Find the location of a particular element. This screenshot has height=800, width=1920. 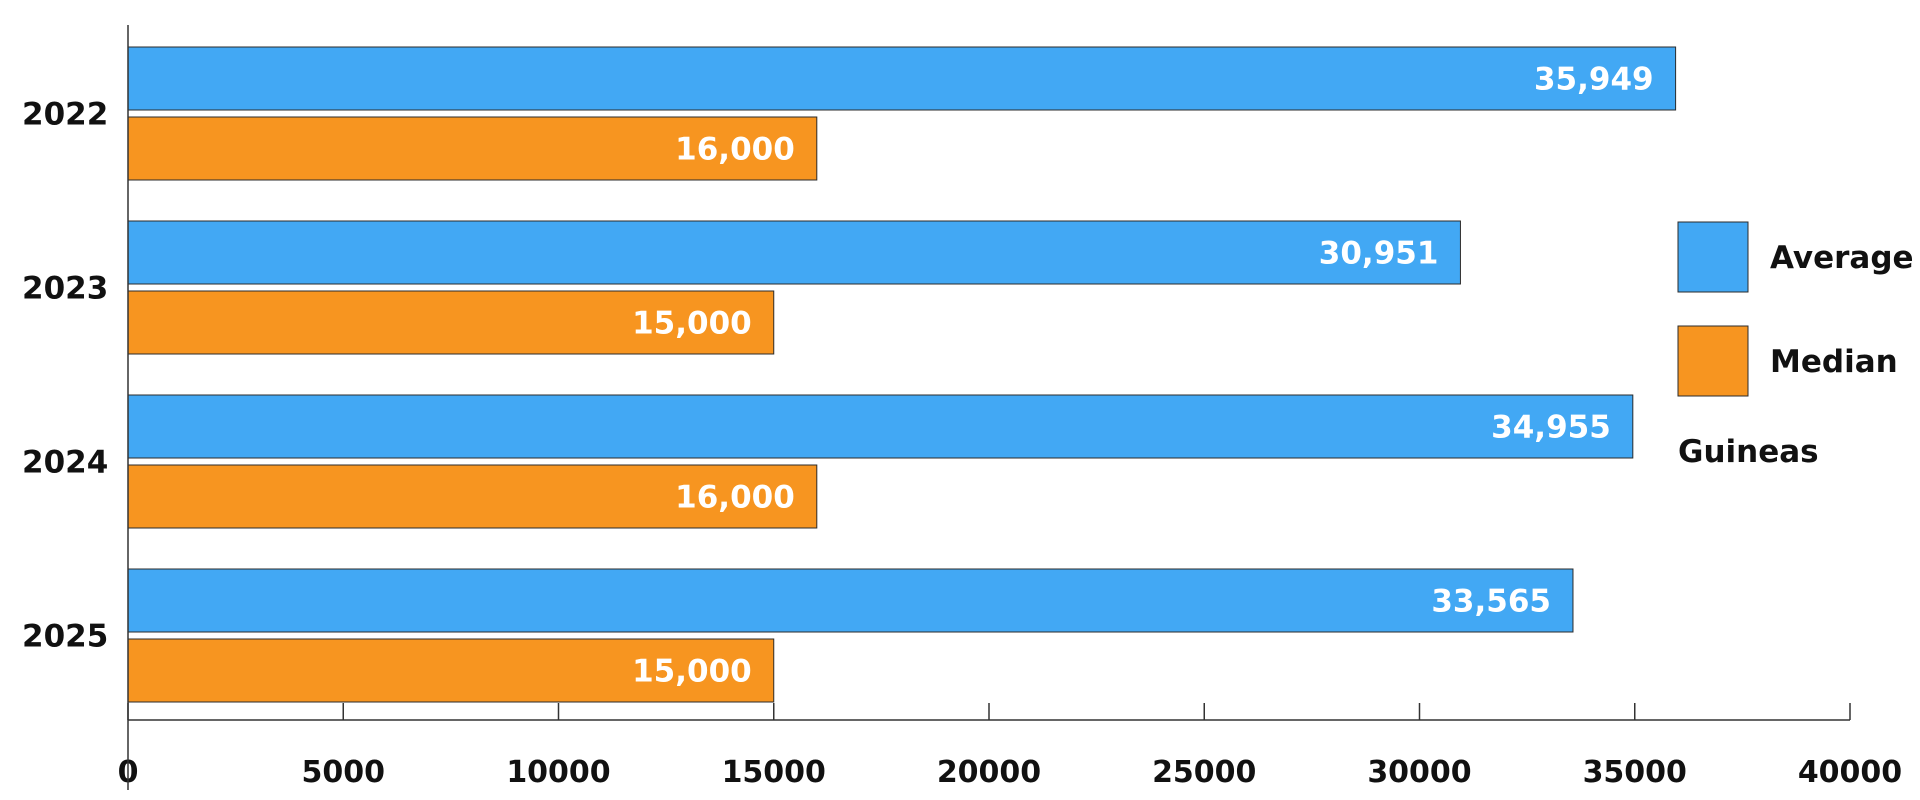

legend: Average Median Guineas is located at coordinates (1795, 345).